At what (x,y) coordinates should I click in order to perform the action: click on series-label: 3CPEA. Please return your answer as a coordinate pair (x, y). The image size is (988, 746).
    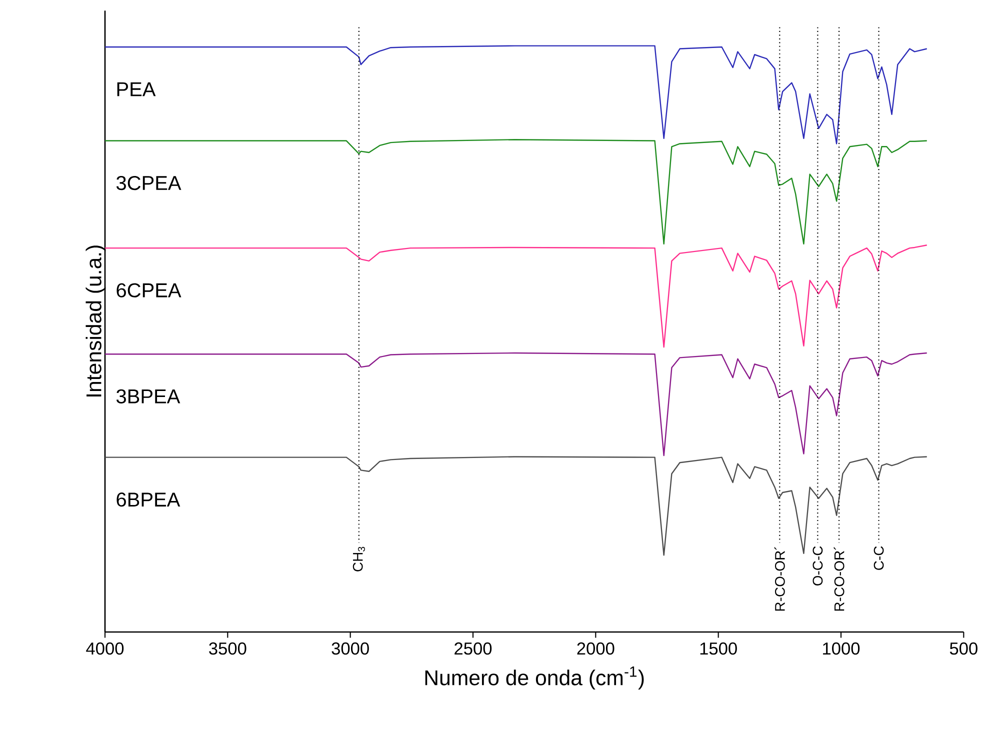
    Looking at the image, I should click on (149, 183).